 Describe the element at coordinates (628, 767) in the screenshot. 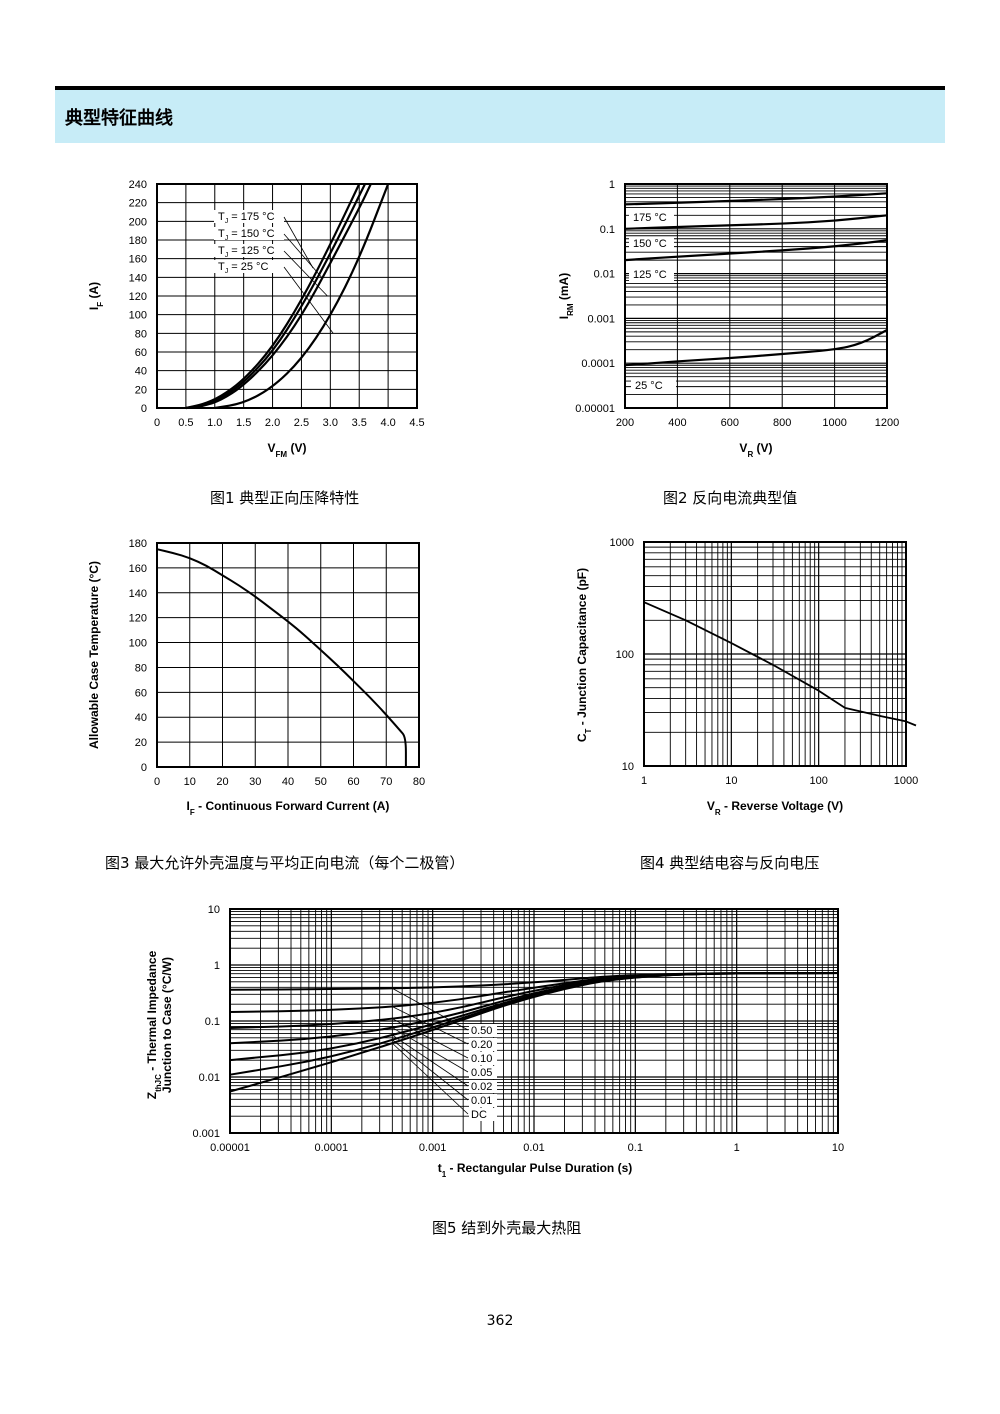

I see `y-tick-label: 10` at that location.